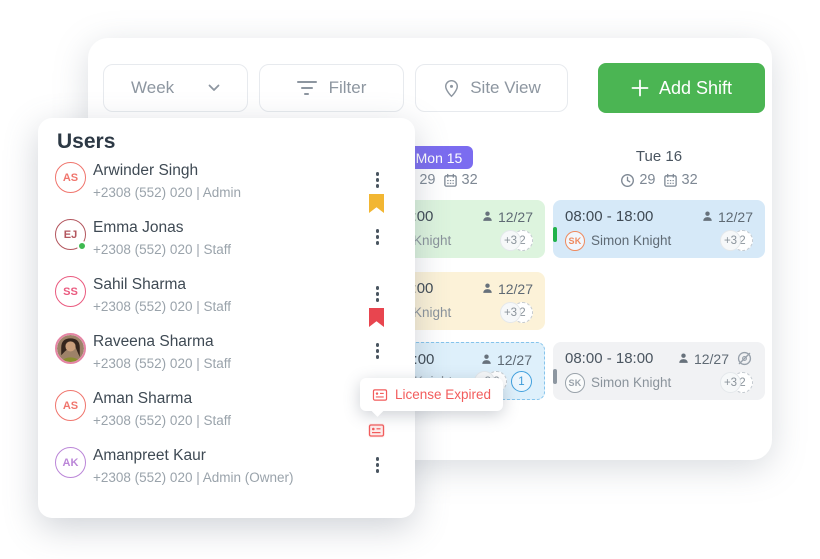 The image size is (820, 559). What do you see at coordinates (443, 394) in the screenshot?
I see `license-expired-label: License Expired` at bounding box center [443, 394].